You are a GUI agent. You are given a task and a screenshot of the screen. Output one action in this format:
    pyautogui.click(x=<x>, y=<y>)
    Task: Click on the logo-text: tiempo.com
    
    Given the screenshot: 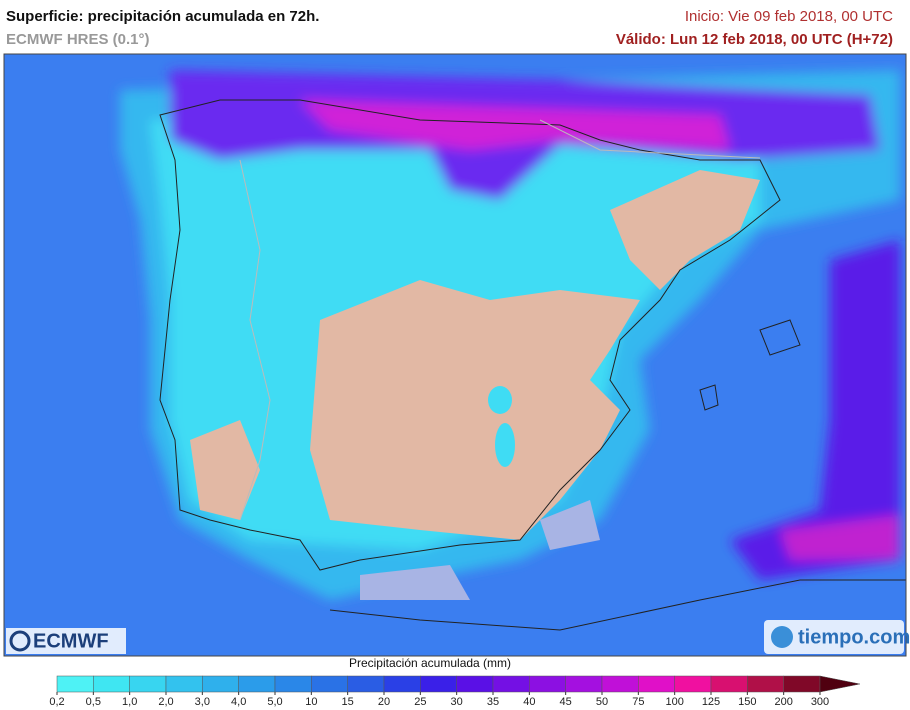 What is the action you would take?
    pyautogui.click(x=854, y=637)
    